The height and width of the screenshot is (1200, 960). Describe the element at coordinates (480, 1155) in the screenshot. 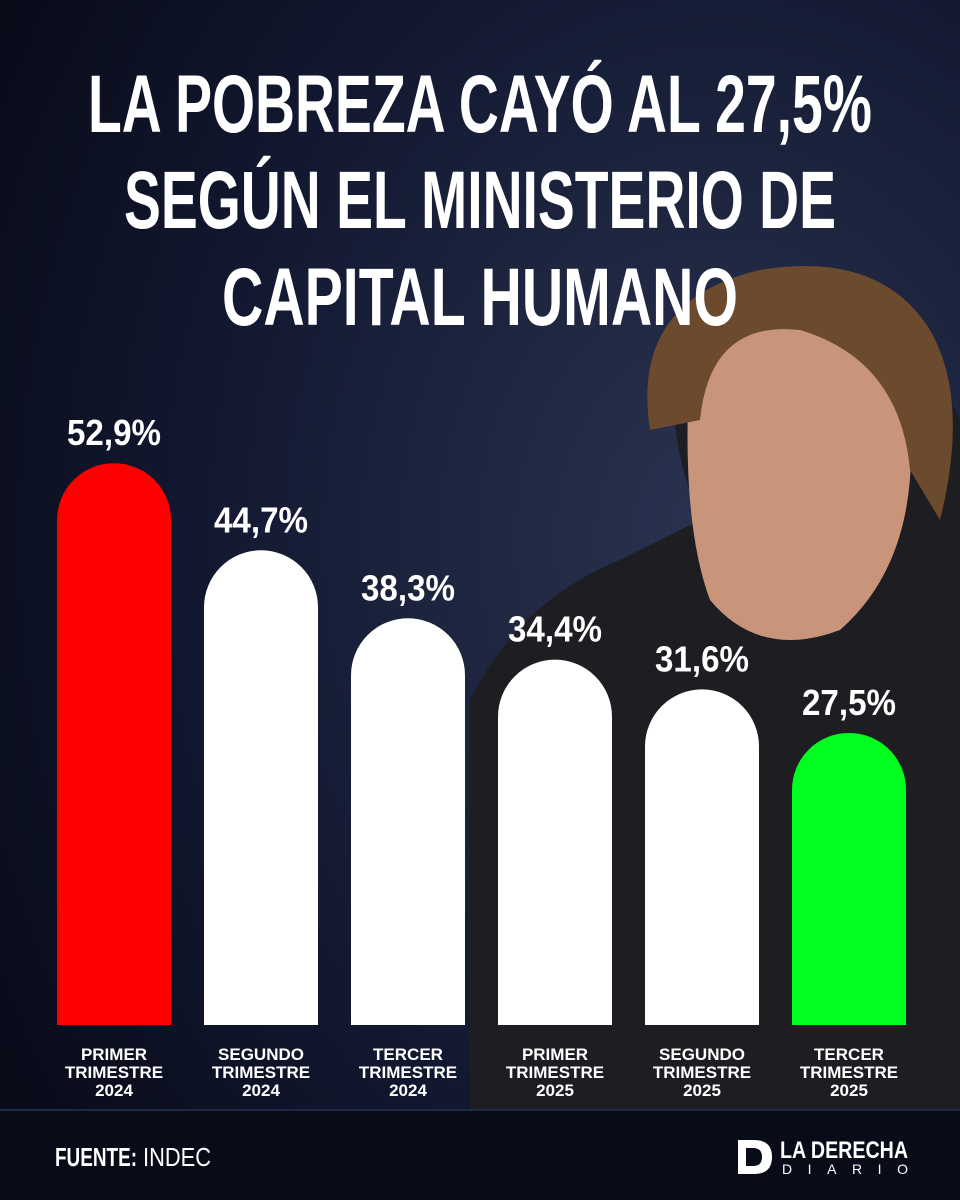

I see `footer-bar` at that location.